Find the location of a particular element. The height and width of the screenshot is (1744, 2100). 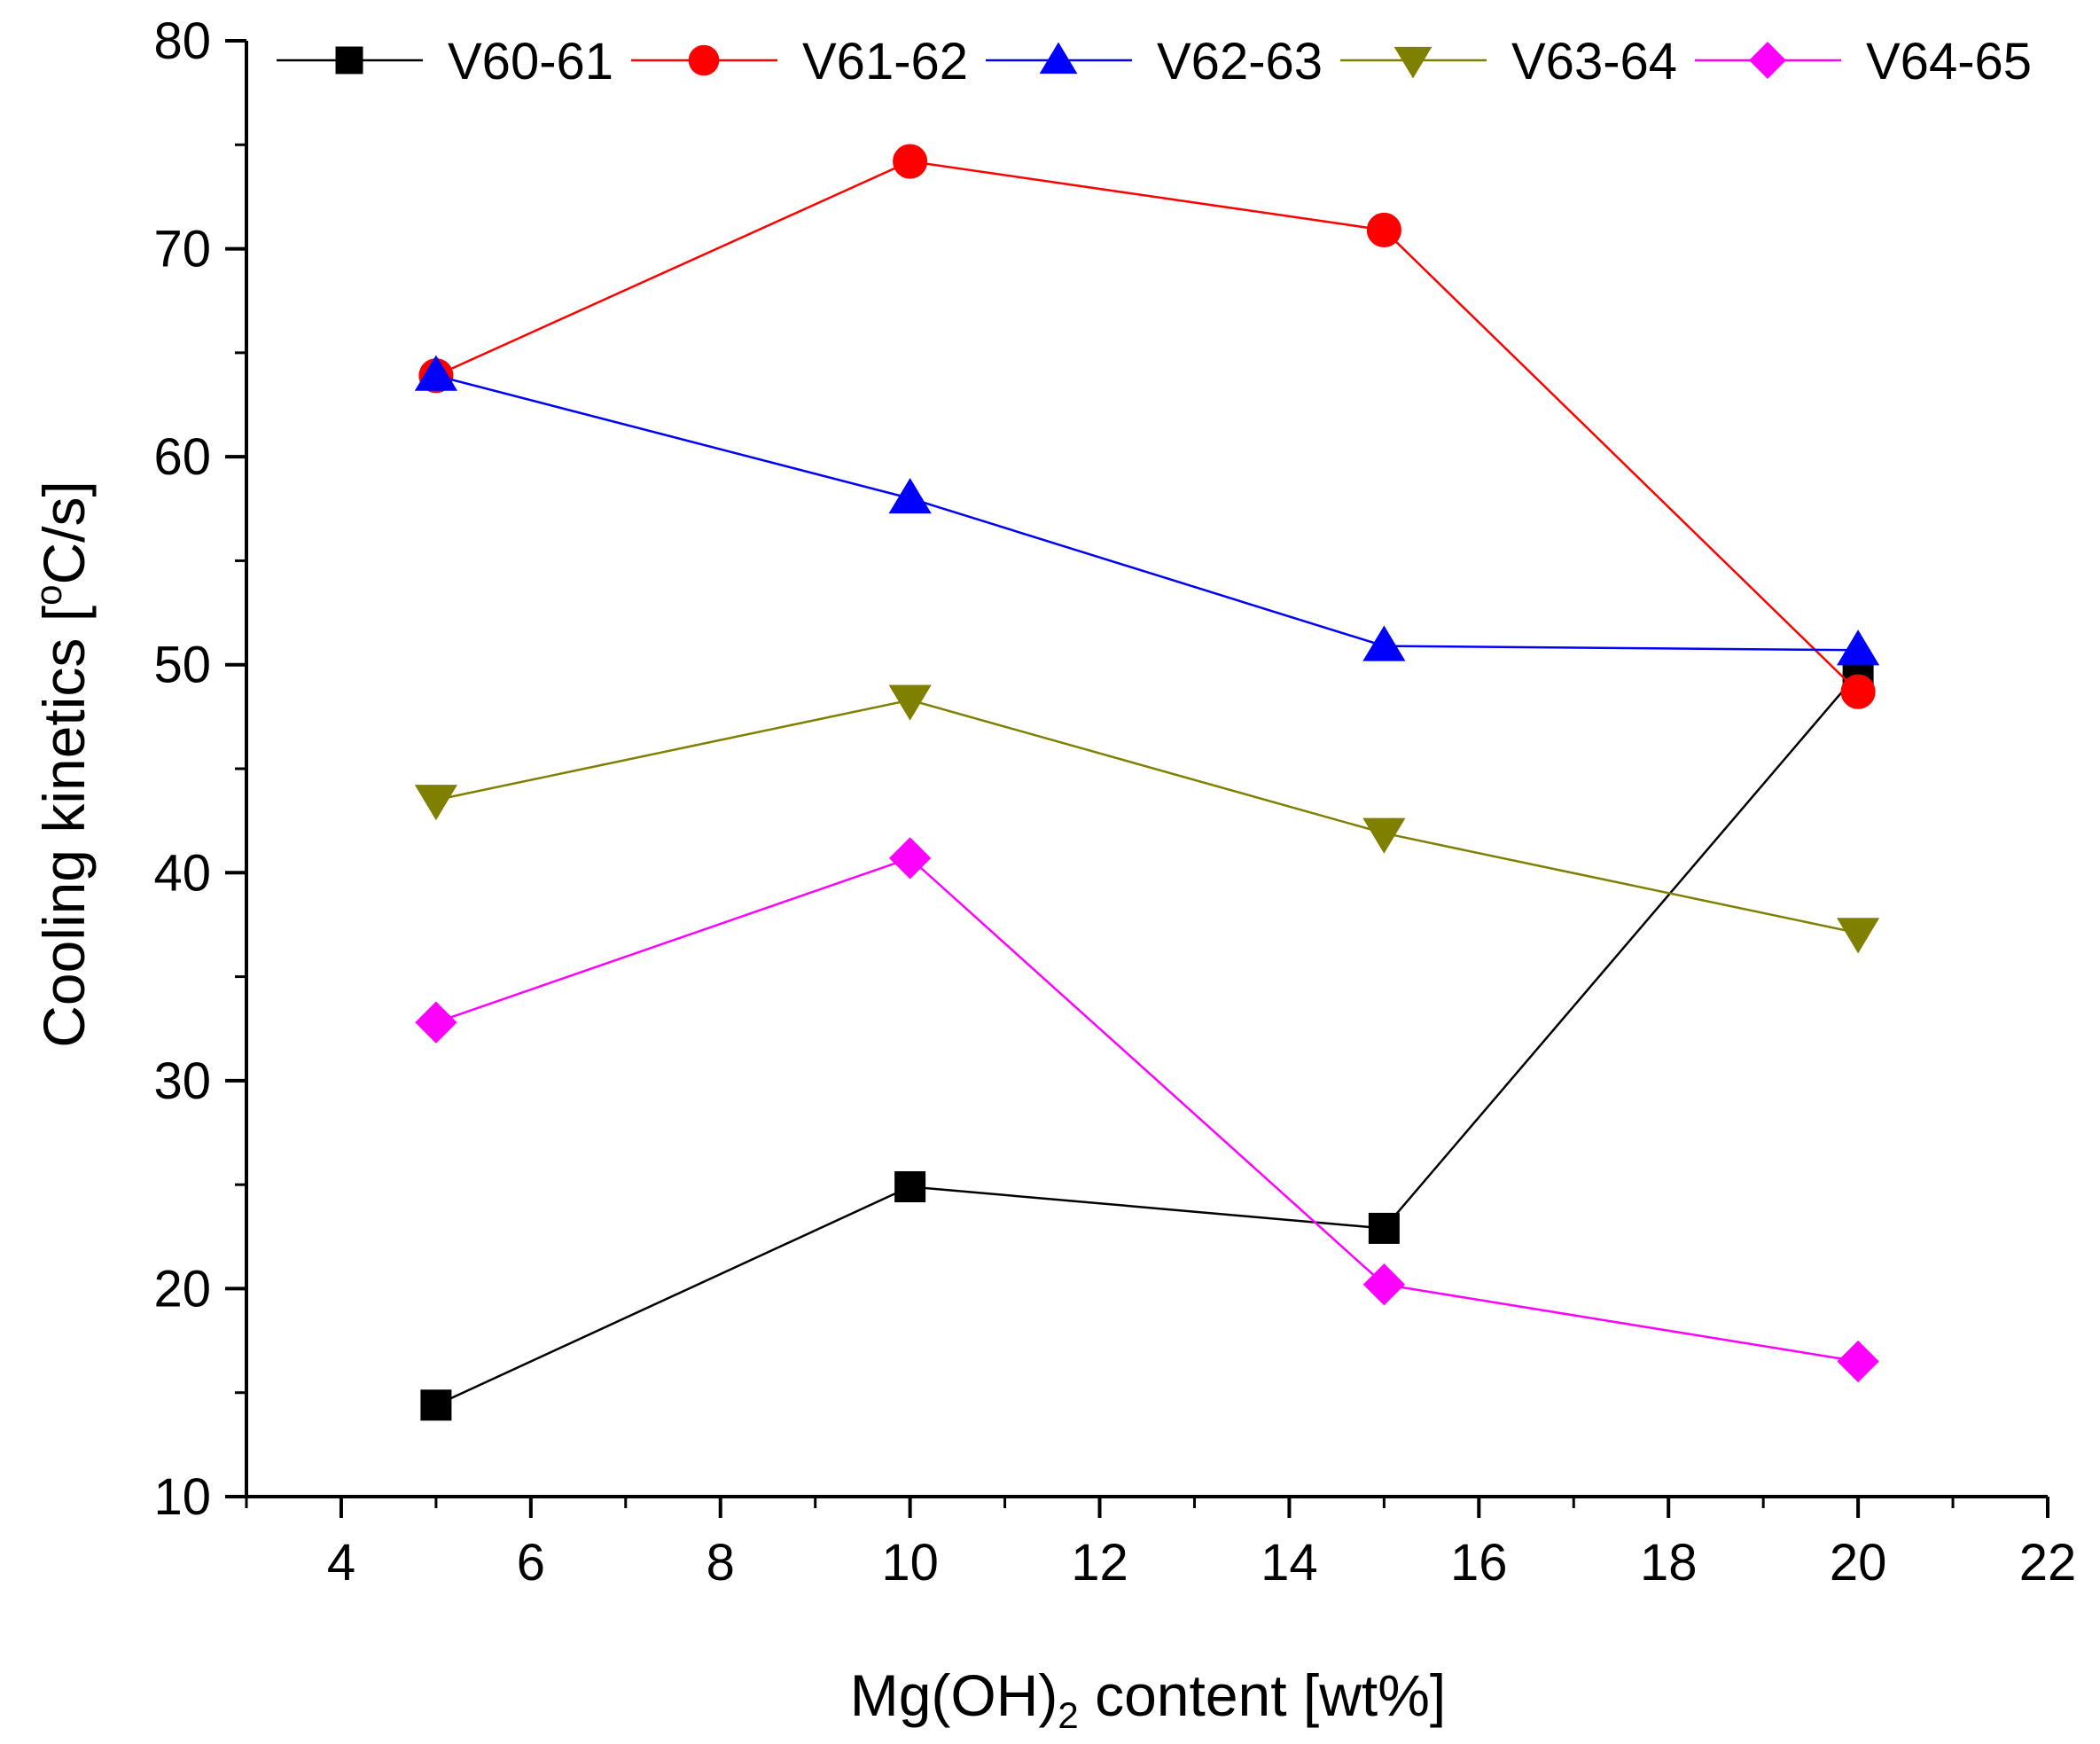

x-tick-label: 18 is located at coordinates (1669, 1562).